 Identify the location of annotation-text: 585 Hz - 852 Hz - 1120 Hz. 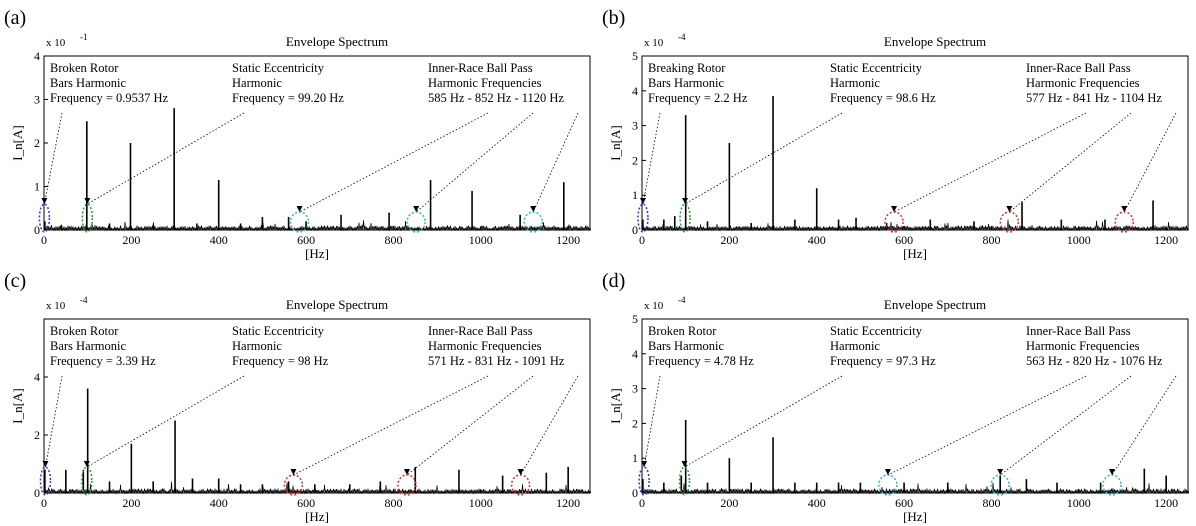
(496, 98).